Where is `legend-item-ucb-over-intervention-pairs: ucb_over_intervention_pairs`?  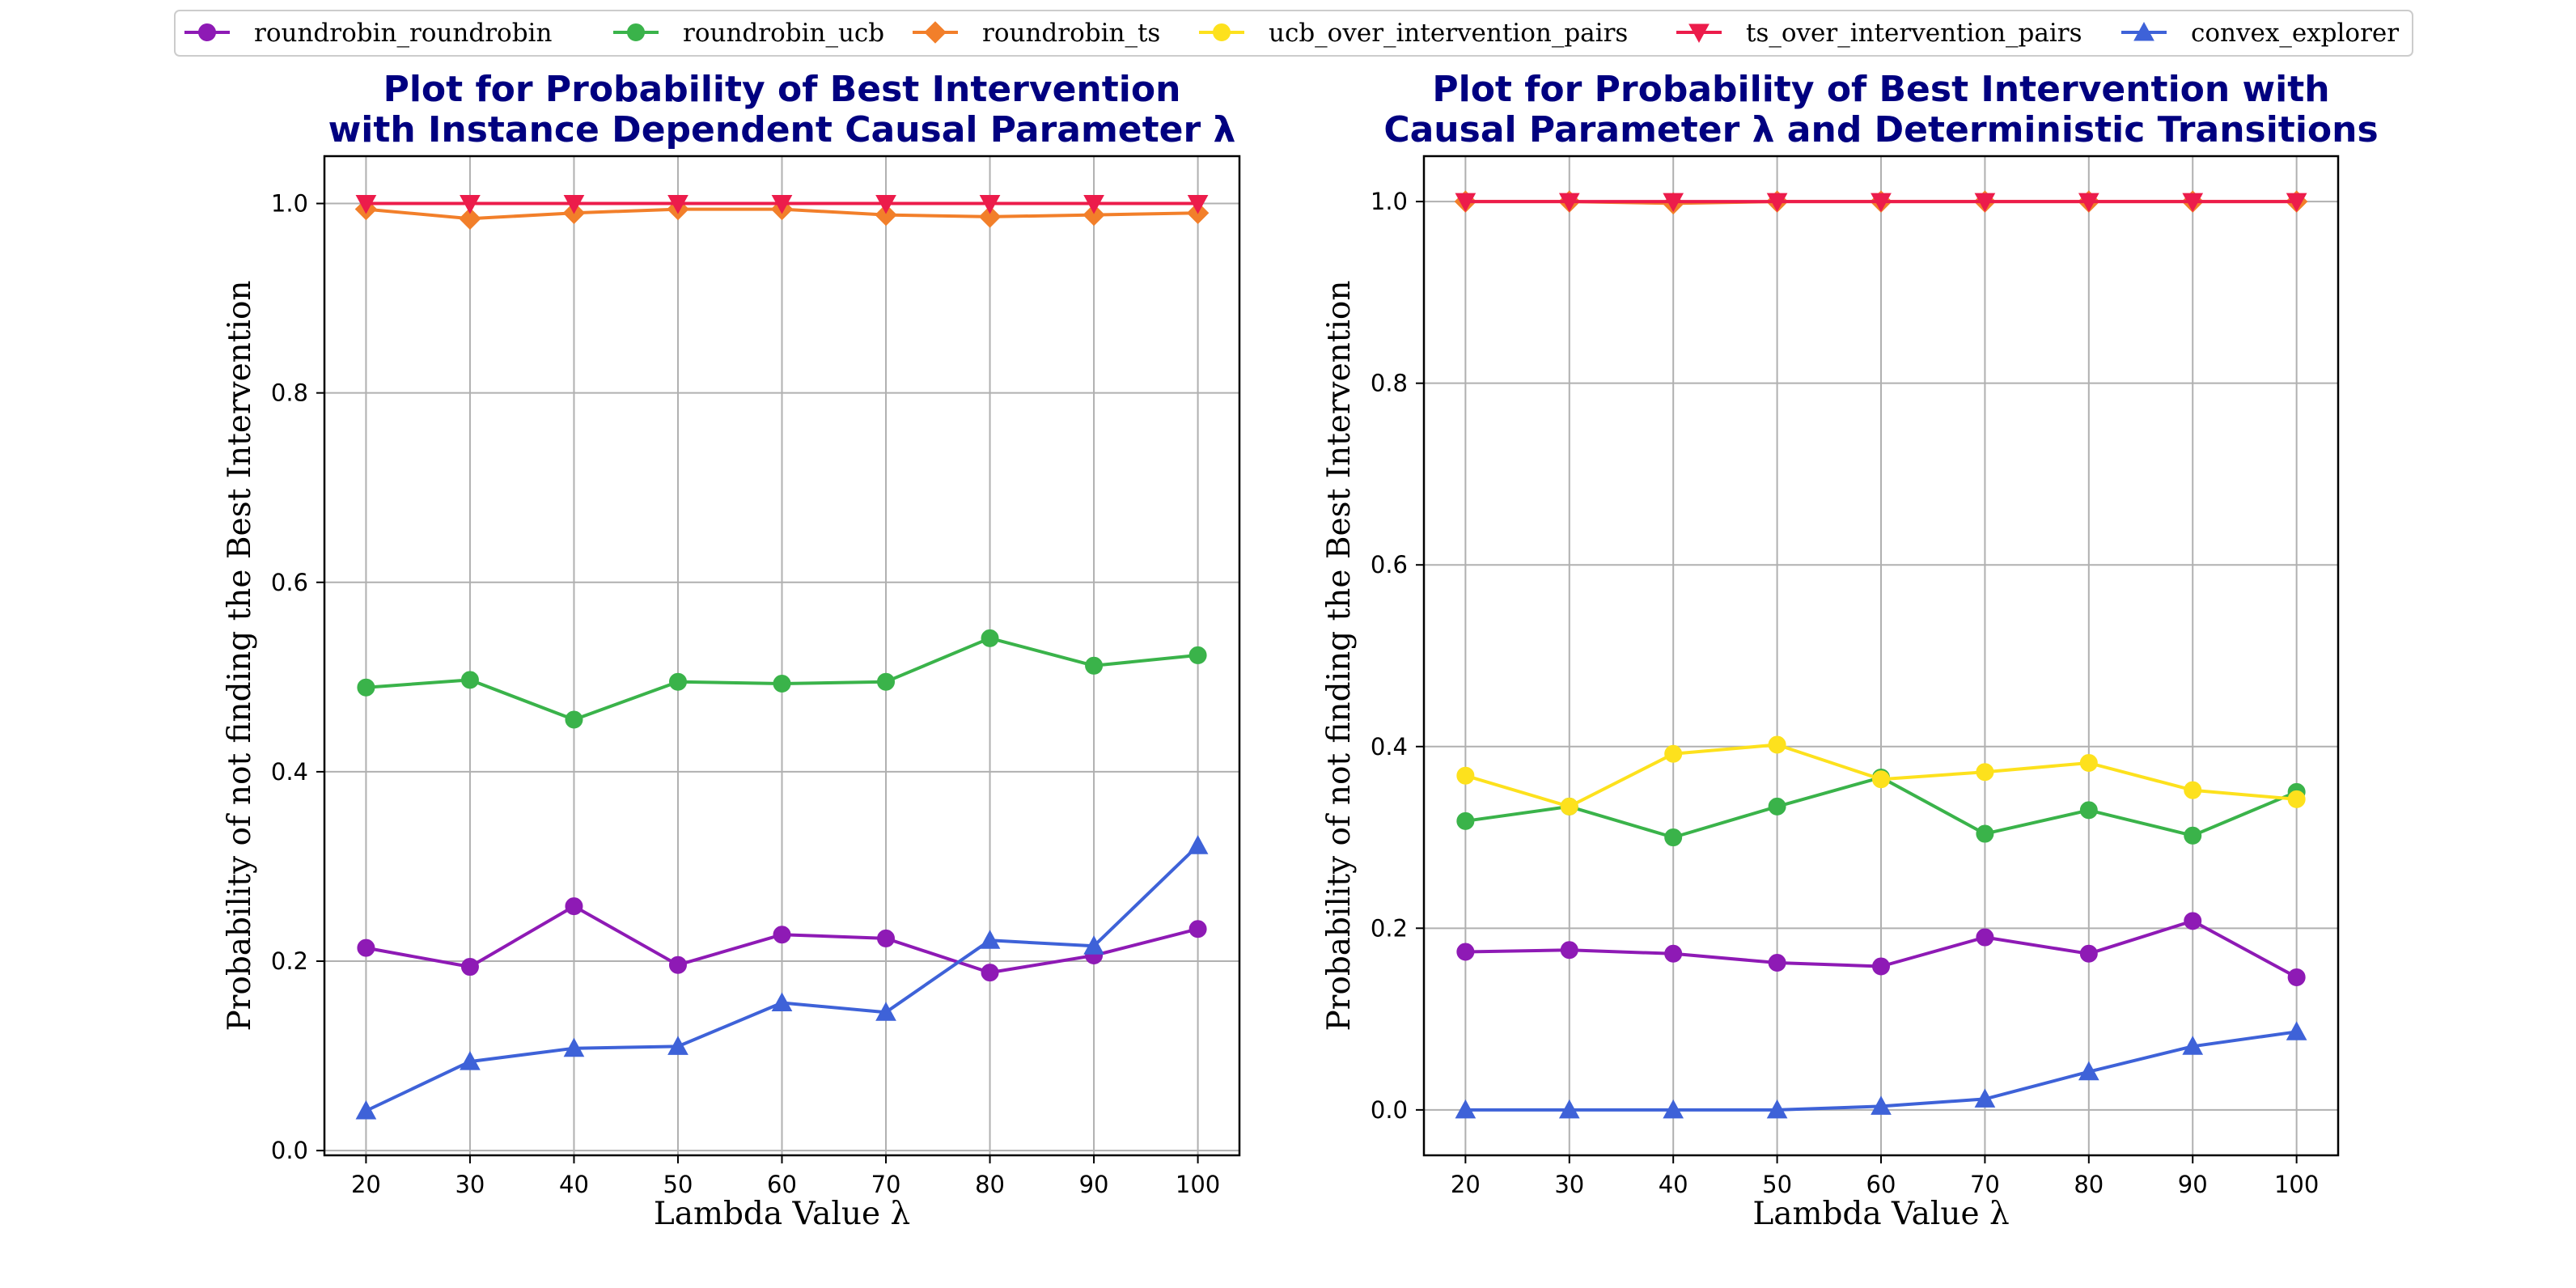
legend-item-ucb-over-intervention-pairs: ucb_over_intervention_pairs is located at coordinates (1413, 33).